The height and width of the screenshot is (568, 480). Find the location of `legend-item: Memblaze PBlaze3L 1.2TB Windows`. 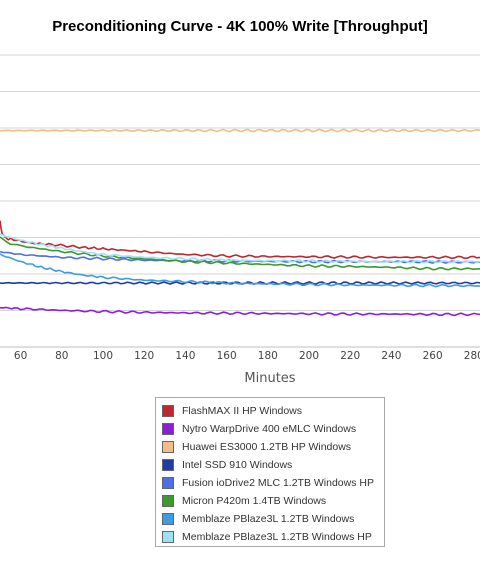

legend-item: Memblaze PBlaze3L 1.2TB Windows is located at coordinates (270, 519).